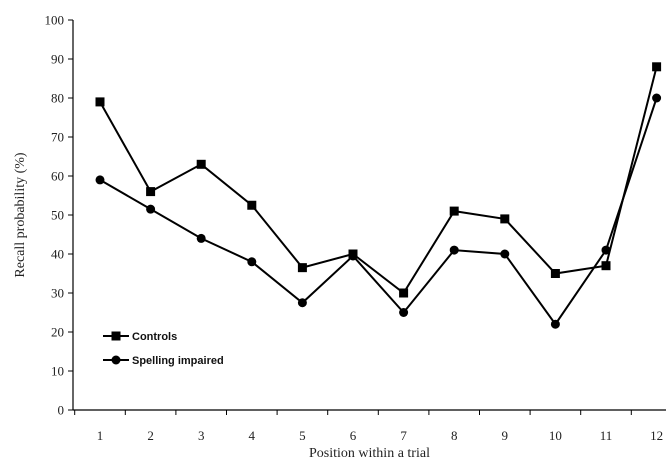  I want to click on y-tick-label: 90, so click(57, 59).